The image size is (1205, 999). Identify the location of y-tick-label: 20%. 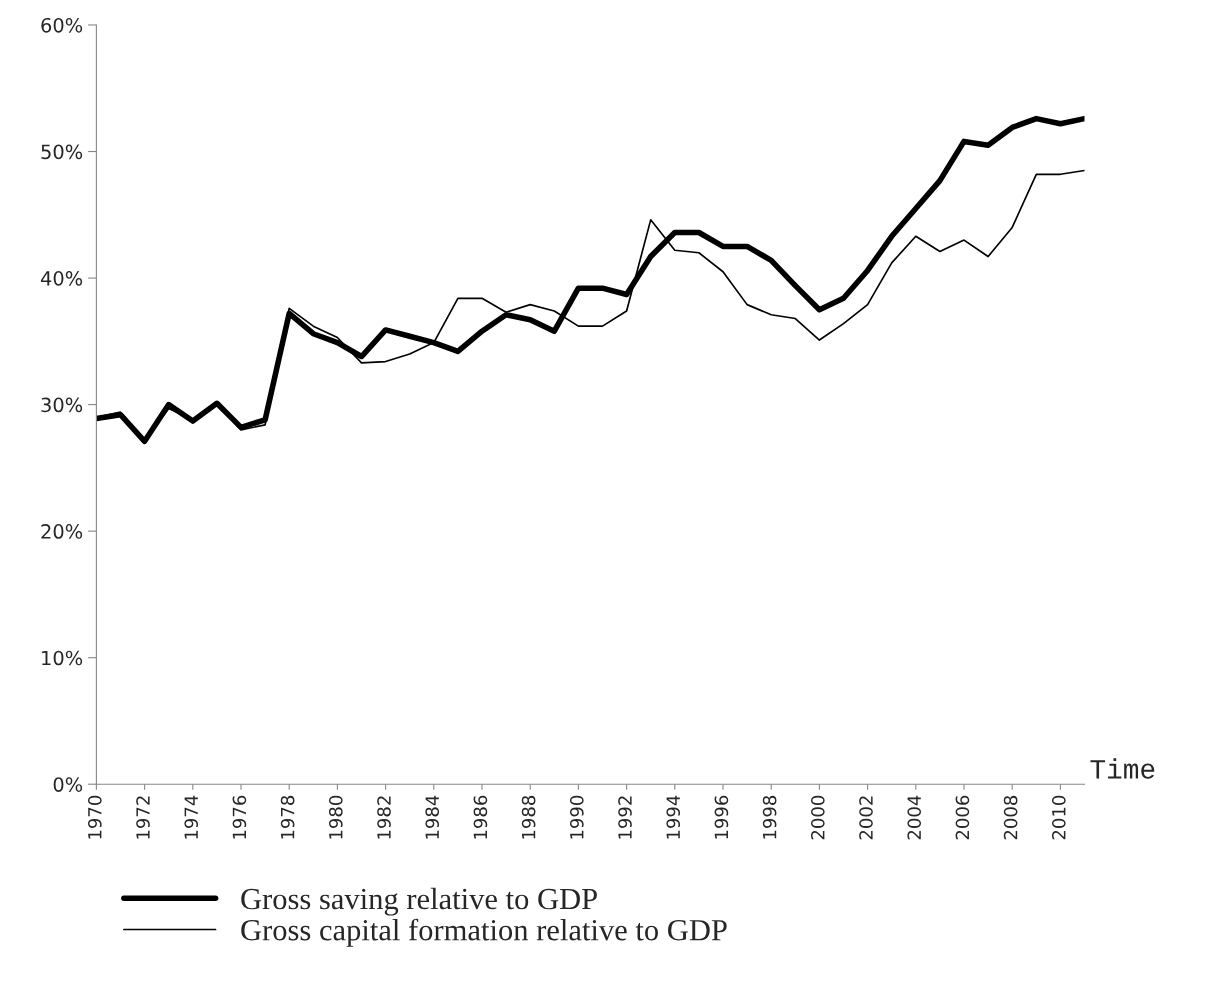
(62, 531).